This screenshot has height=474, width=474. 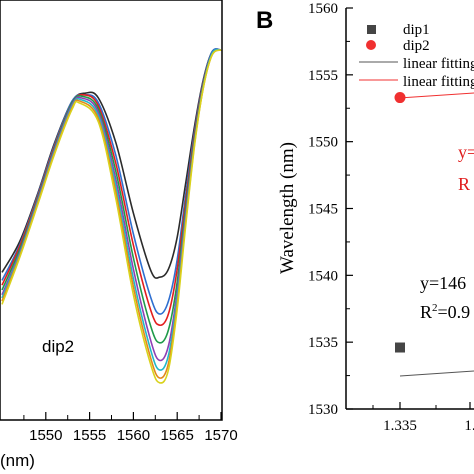 I want to click on left-x-tick-label: 1550, so click(x=45, y=435).